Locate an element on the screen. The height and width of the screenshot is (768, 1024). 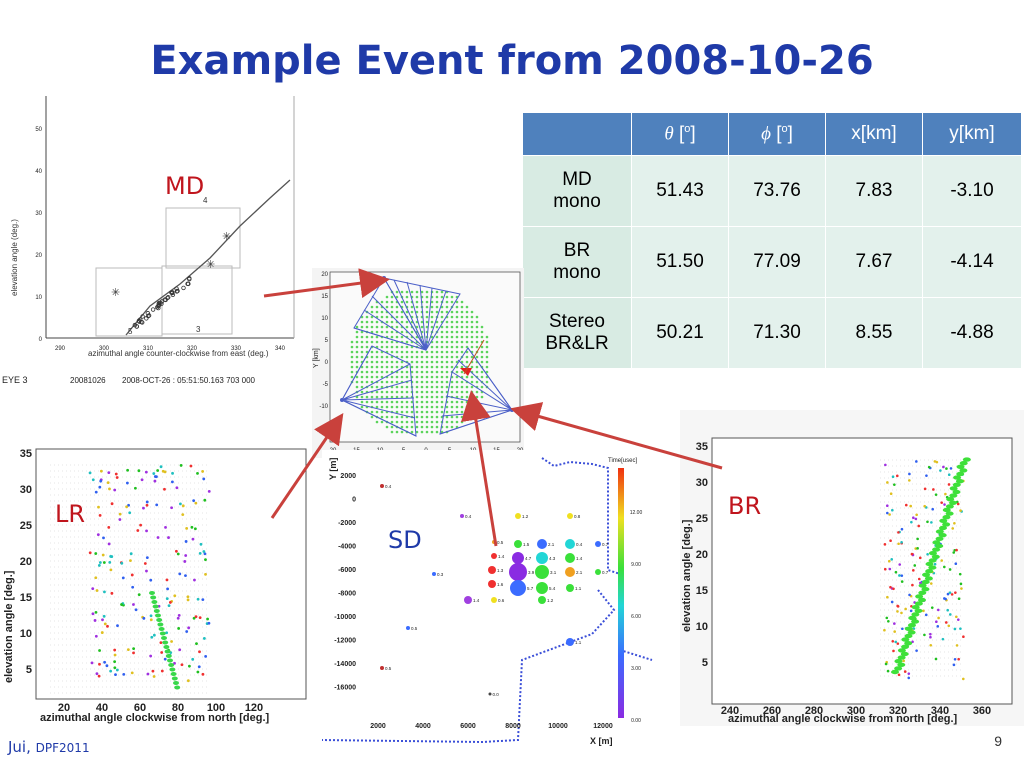
sd-station-label: 1.2 is located at coordinates (550, 600).